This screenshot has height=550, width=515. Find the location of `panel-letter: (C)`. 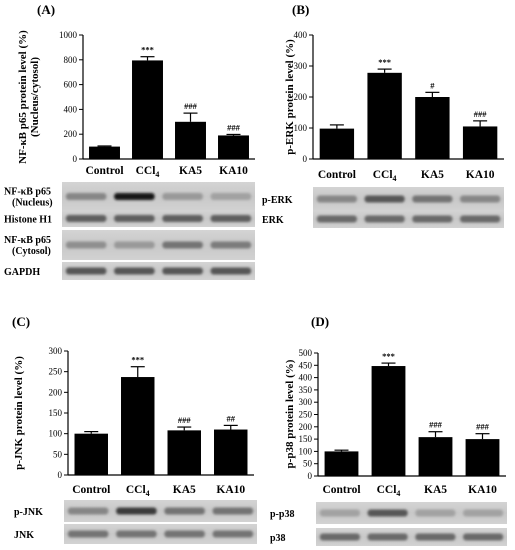

panel-letter: (C) is located at coordinates (21, 321).